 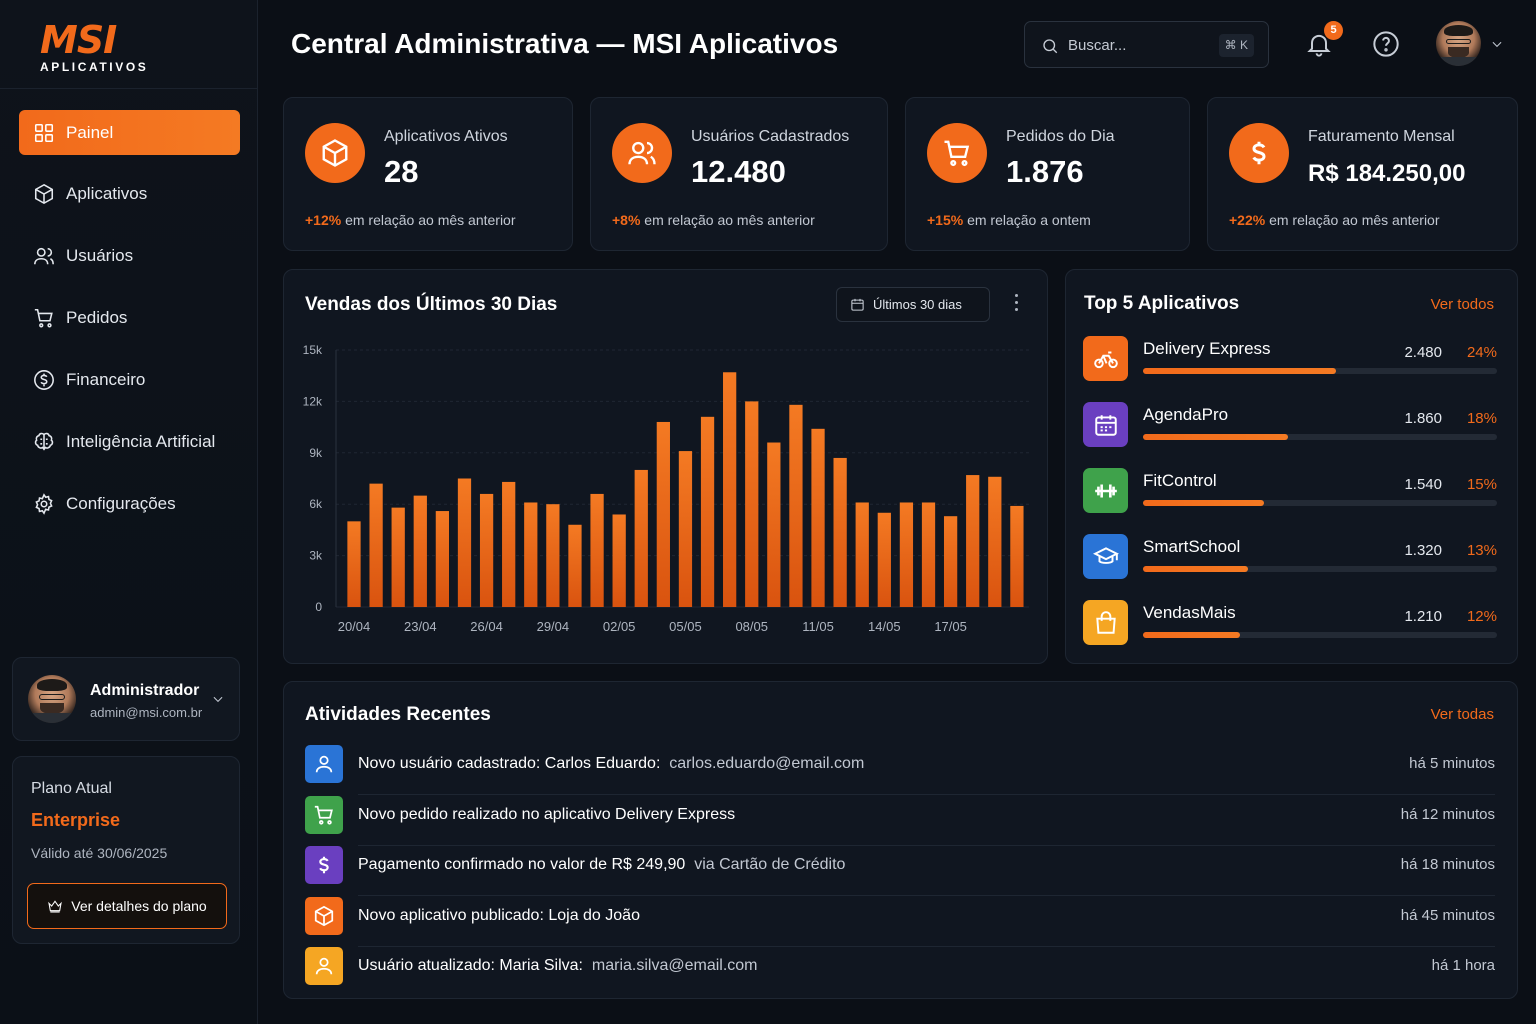 I want to click on stat-label: Faturamento Mensal, so click(x=1381, y=136).